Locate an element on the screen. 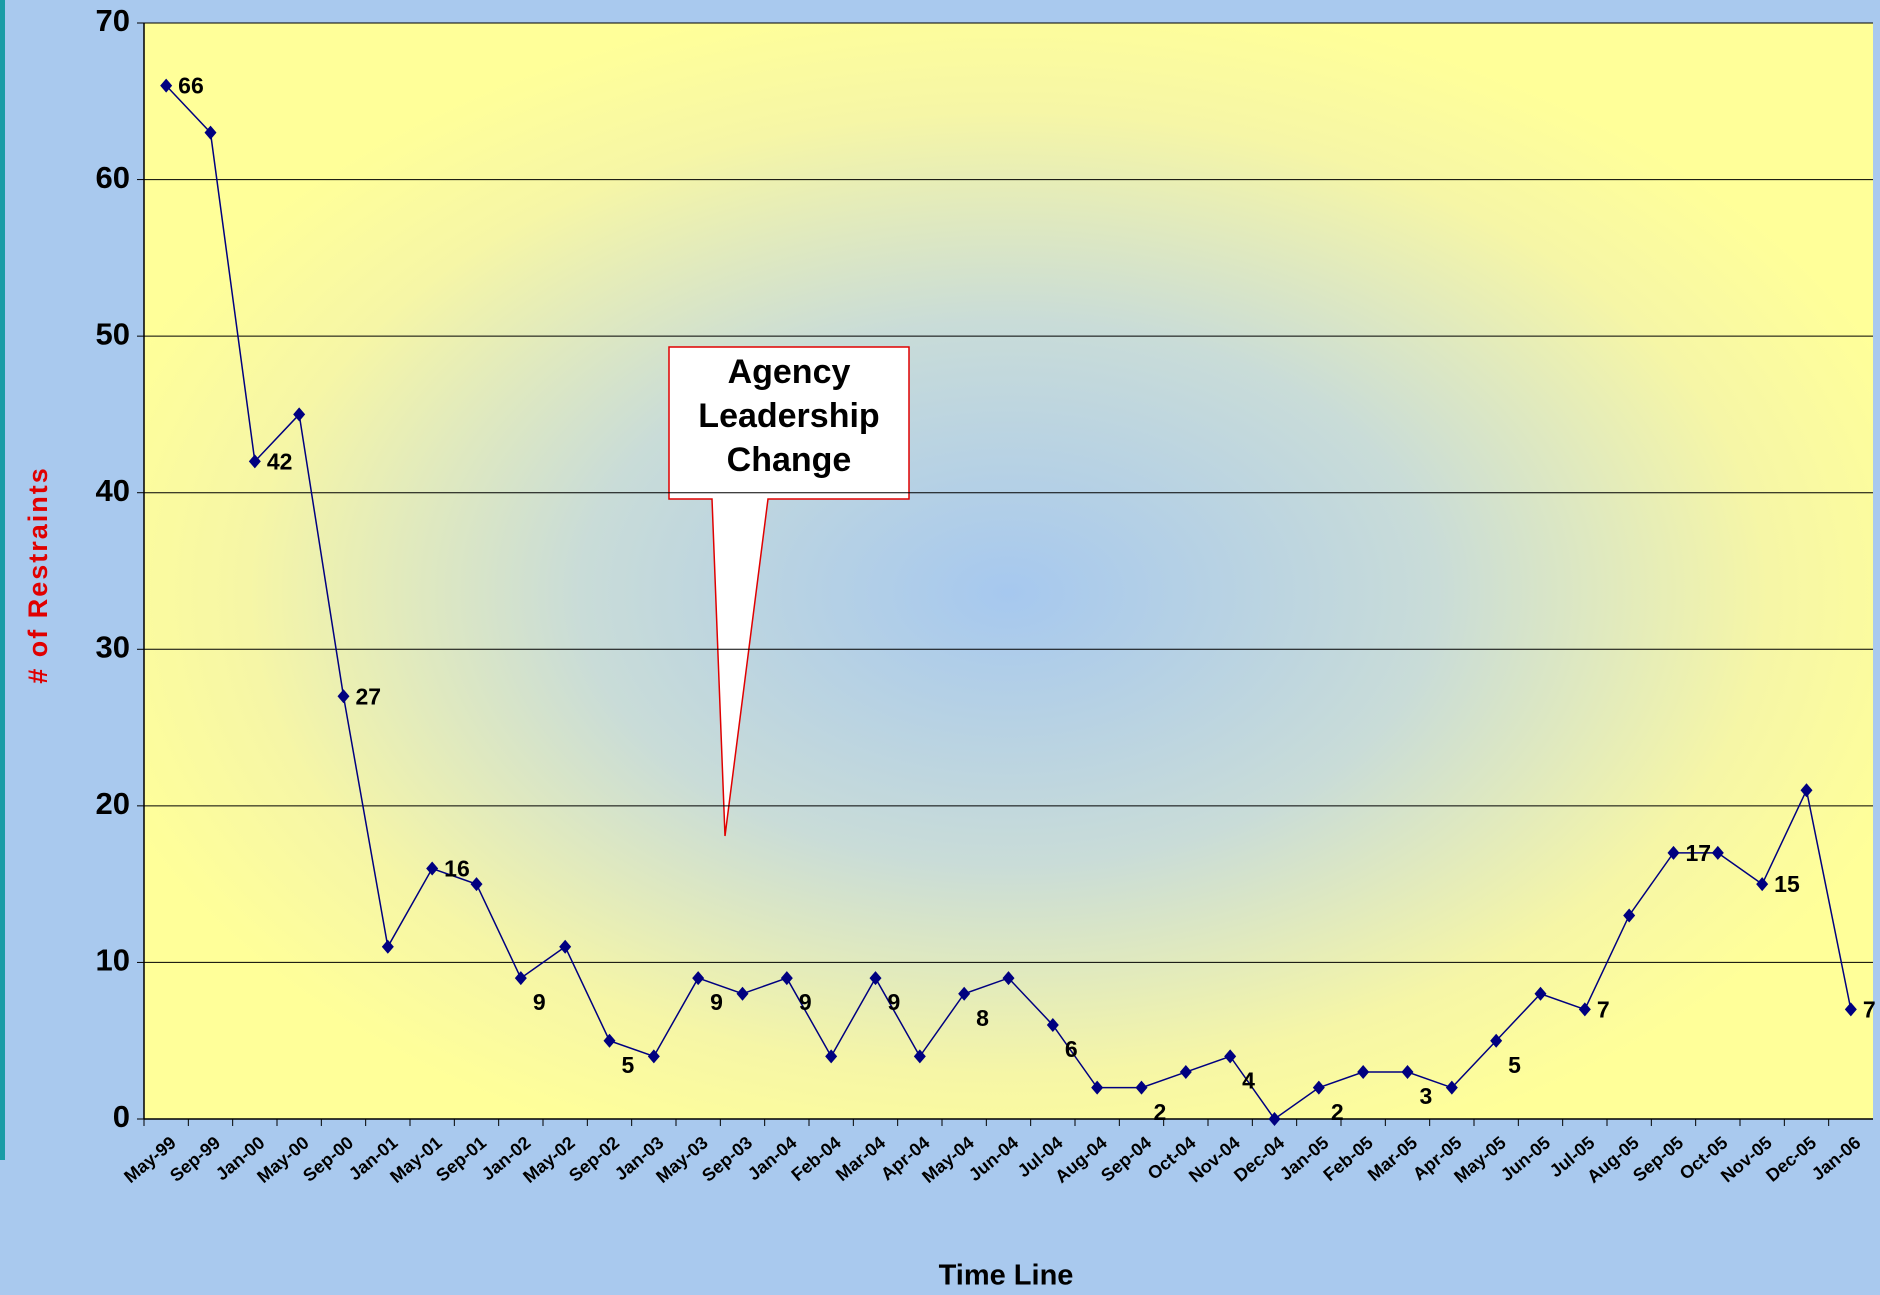 The width and height of the screenshot is (1880, 1295). y-axis-label: # of Restraints is located at coordinates (38, 575).